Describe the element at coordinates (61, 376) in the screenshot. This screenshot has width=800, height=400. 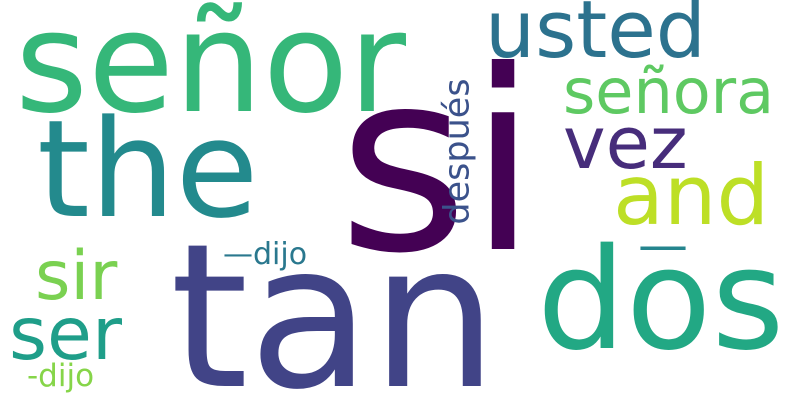
I see `word-dijo-hyphen: -dijo` at that location.